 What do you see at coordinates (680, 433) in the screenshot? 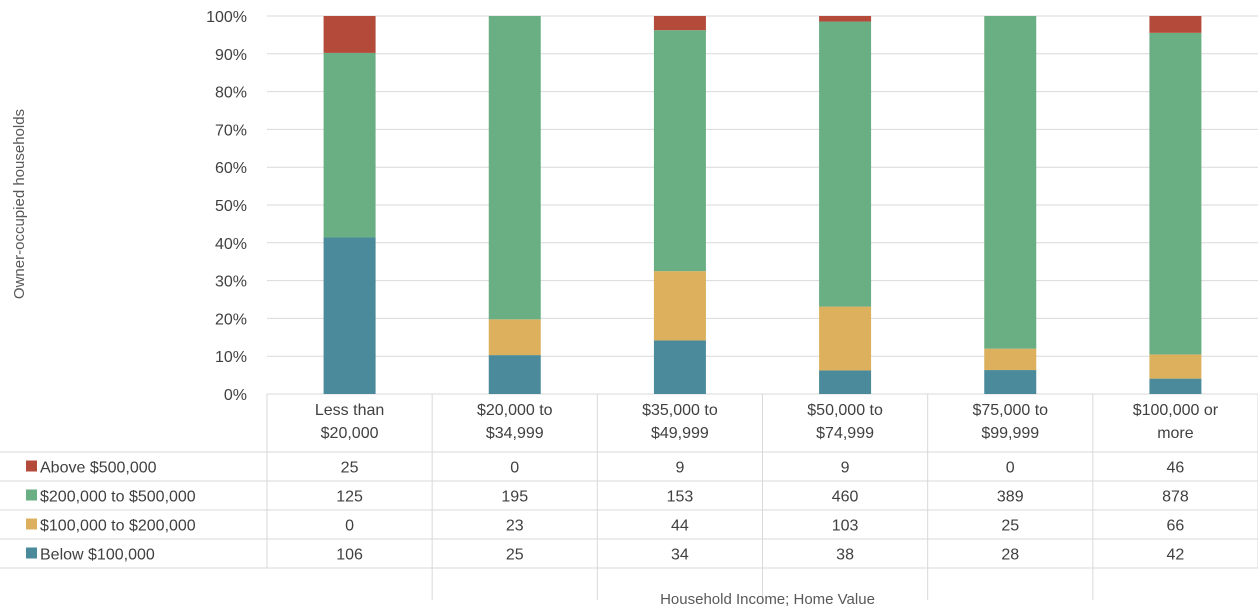
I see `x-category-label: $49,999` at bounding box center [680, 433].